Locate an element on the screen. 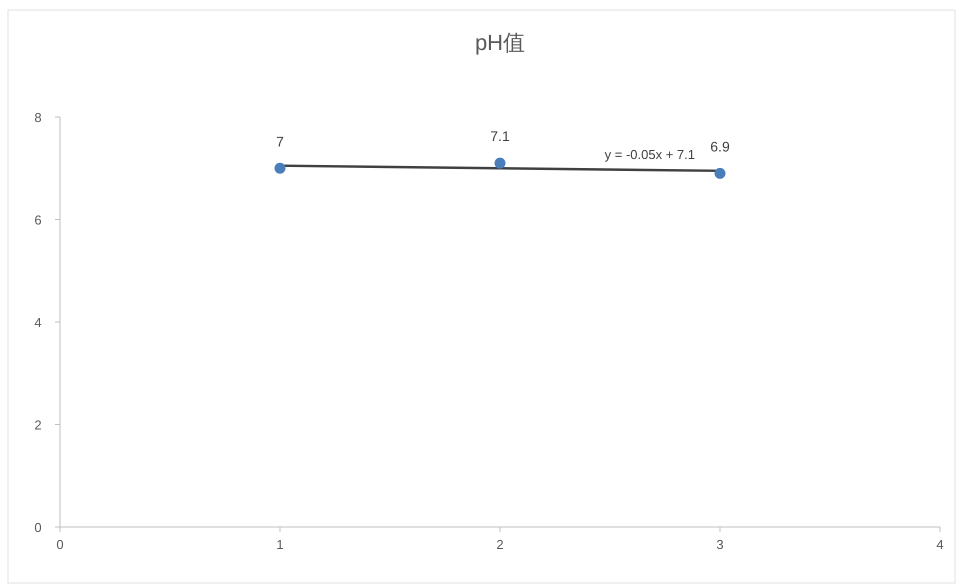 Image resolution: width=963 pixels, height=587 pixels. annotation: y = -0.05x + 7.1 is located at coordinates (649, 154).